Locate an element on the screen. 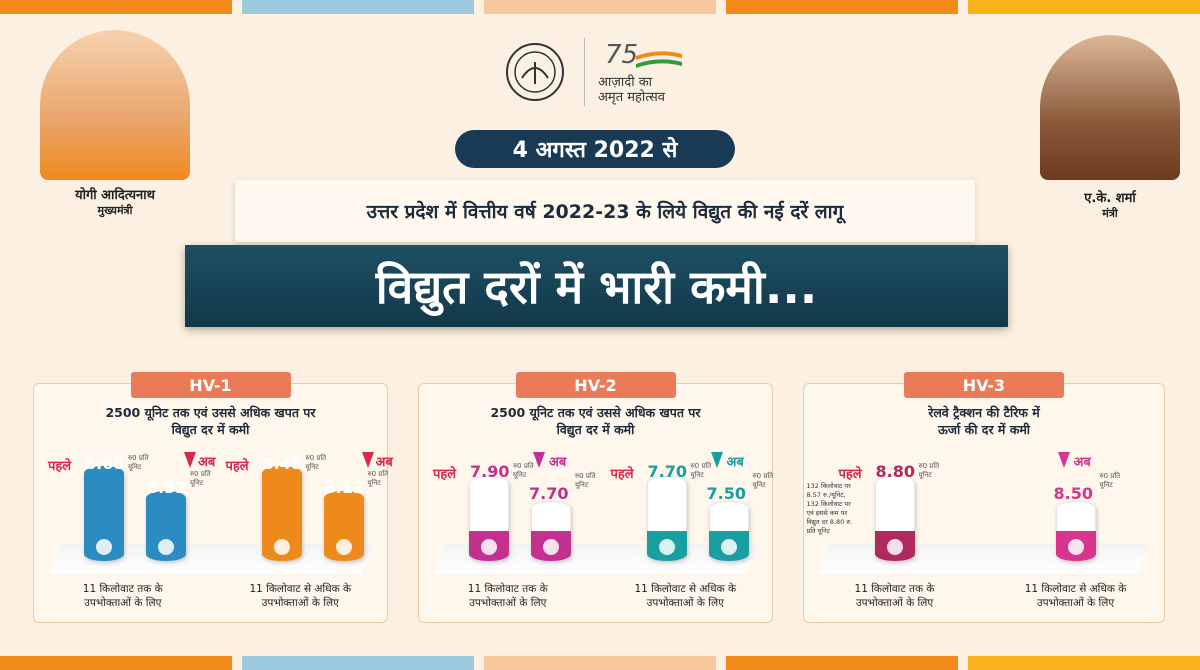 This screenshot has width=1200, height=670. person-role: मुख्यमंत्री is located at coordinates (115, 210).